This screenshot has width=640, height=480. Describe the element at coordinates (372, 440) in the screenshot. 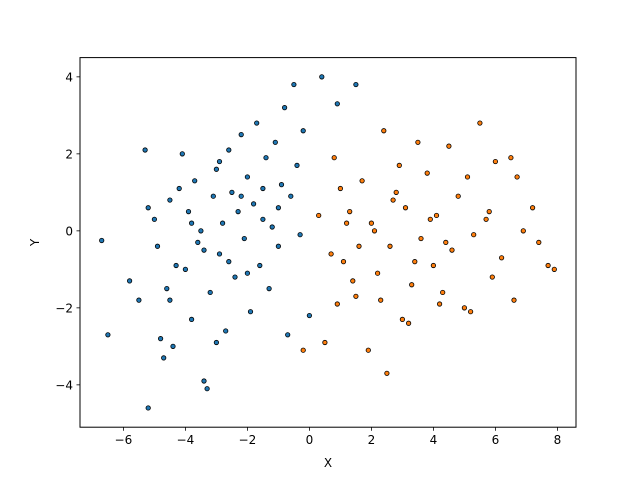

I see `x-tick-label: 2` at that location.